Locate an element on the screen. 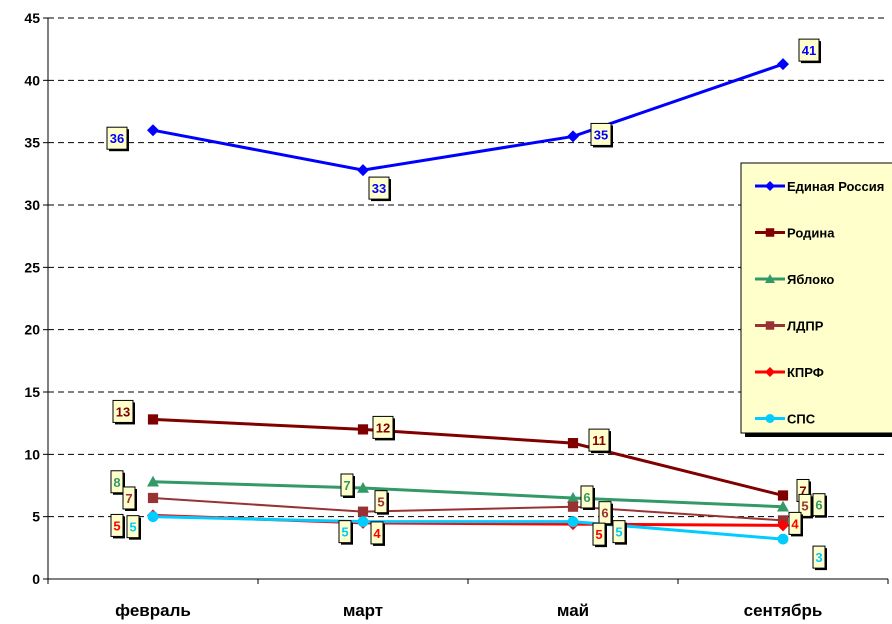 This screenshot has height=624, width=892. data-label: 12 is located at coordinates (383, 428).